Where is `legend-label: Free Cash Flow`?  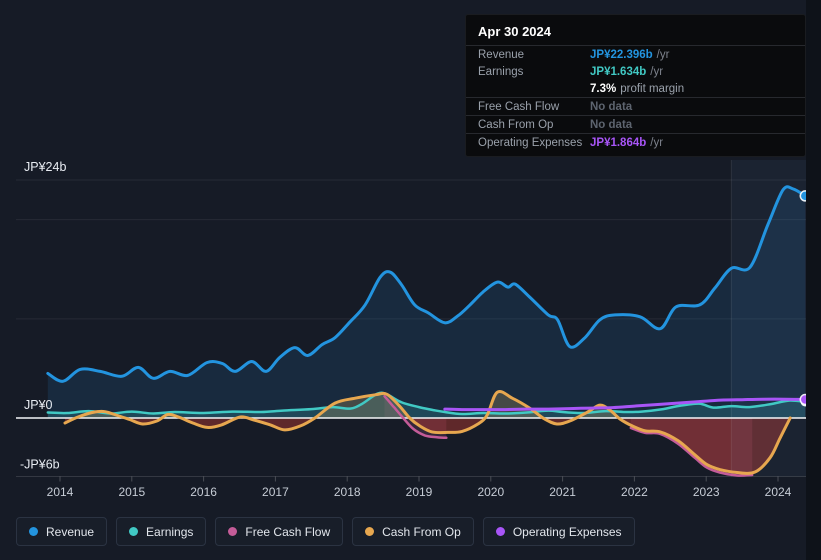 legend-label: Free Cash Flow is located at coordinates (288, 531).